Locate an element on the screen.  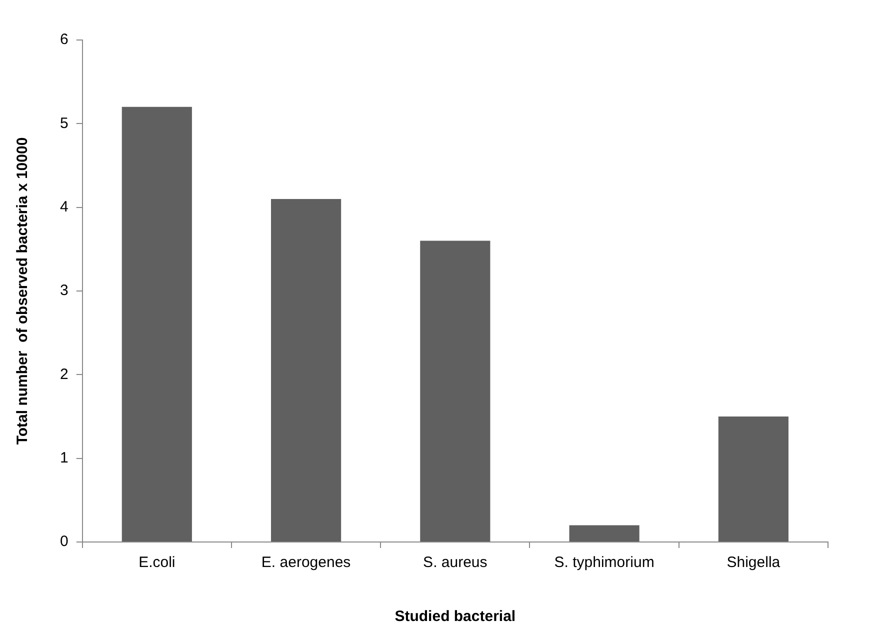
x-tick-label: Shigella is located at coordinates (753, 563).